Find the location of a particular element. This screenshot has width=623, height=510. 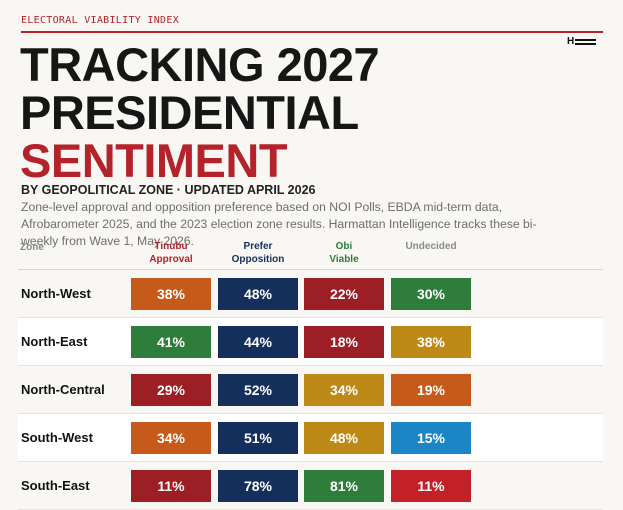

column-header-line: Undecided is located at coordinates (431, 246).